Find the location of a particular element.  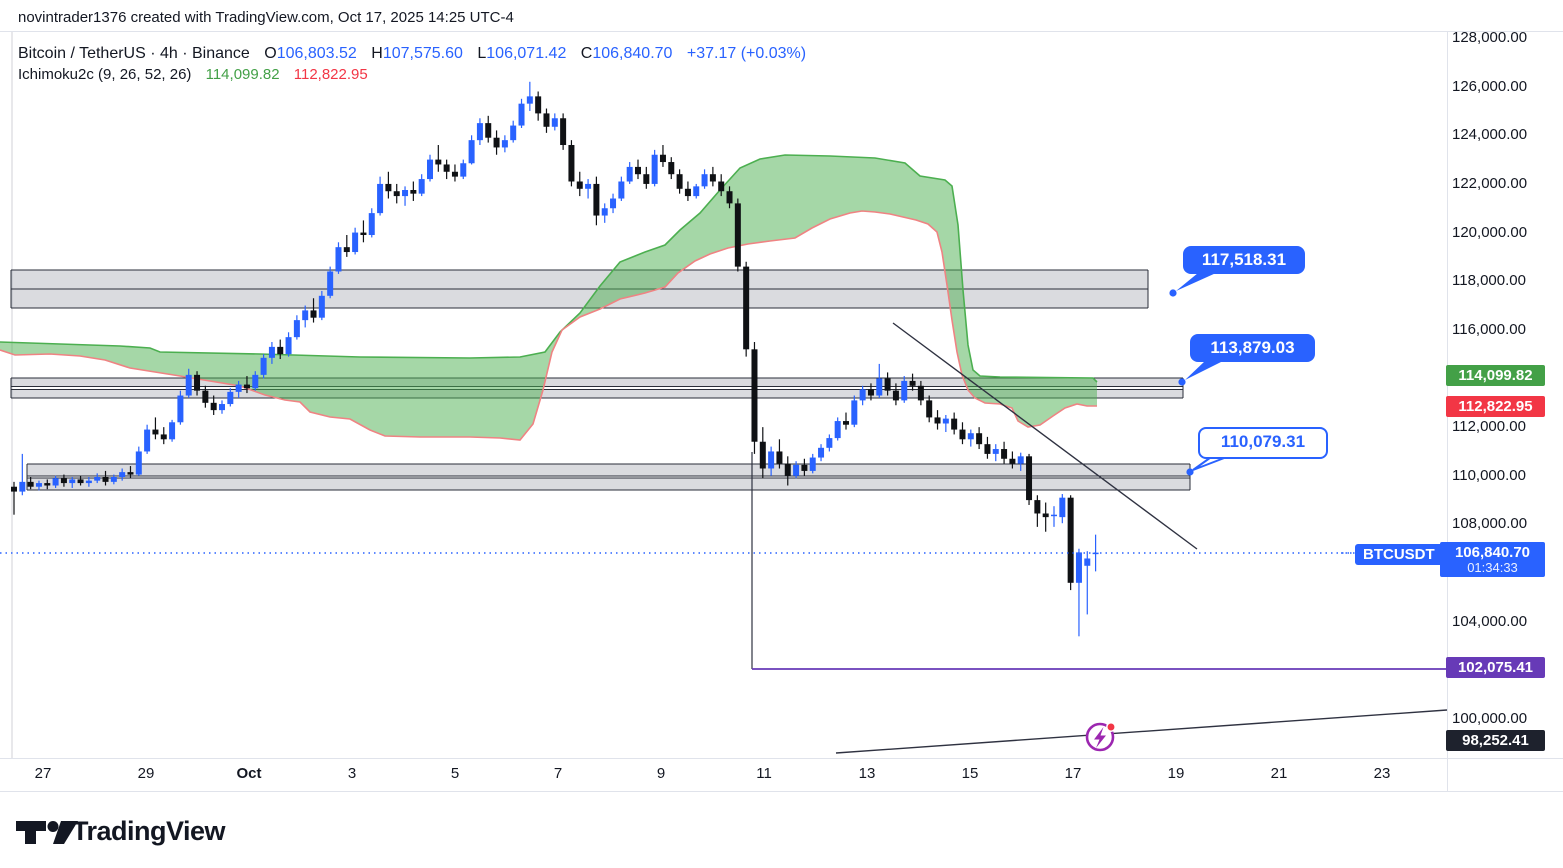

price-tick: 108,000.00 is located at coordinates (1490, 524).